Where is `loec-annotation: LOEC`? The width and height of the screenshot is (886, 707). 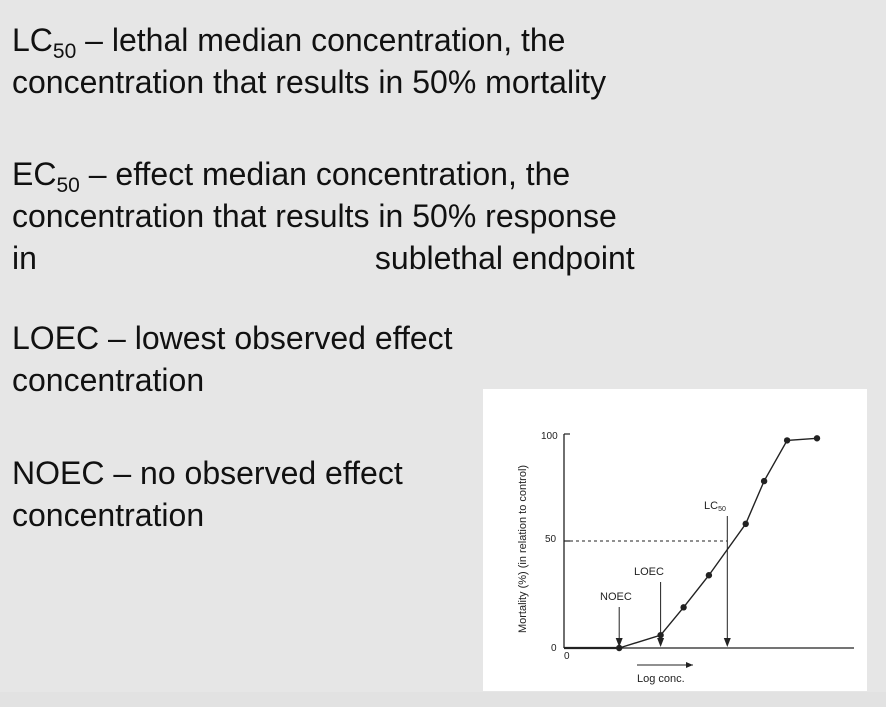 loec-annotation: LOEC is located at coordinates (649, 572).